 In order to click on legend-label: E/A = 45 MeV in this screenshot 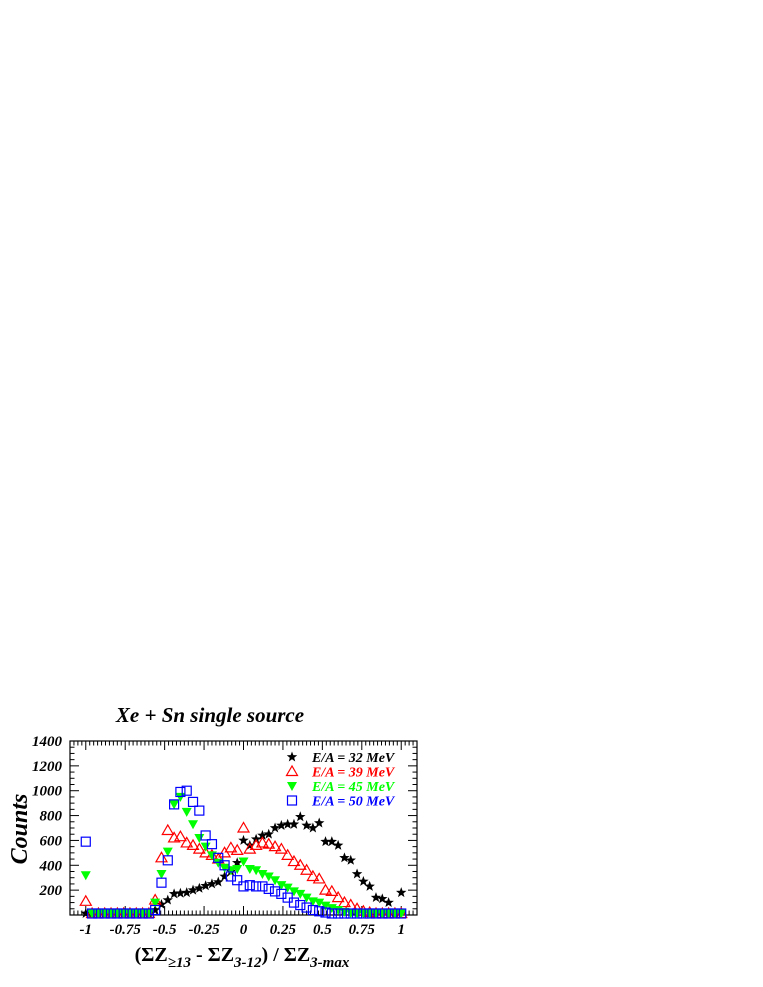, I will do `click(353, 787)`.